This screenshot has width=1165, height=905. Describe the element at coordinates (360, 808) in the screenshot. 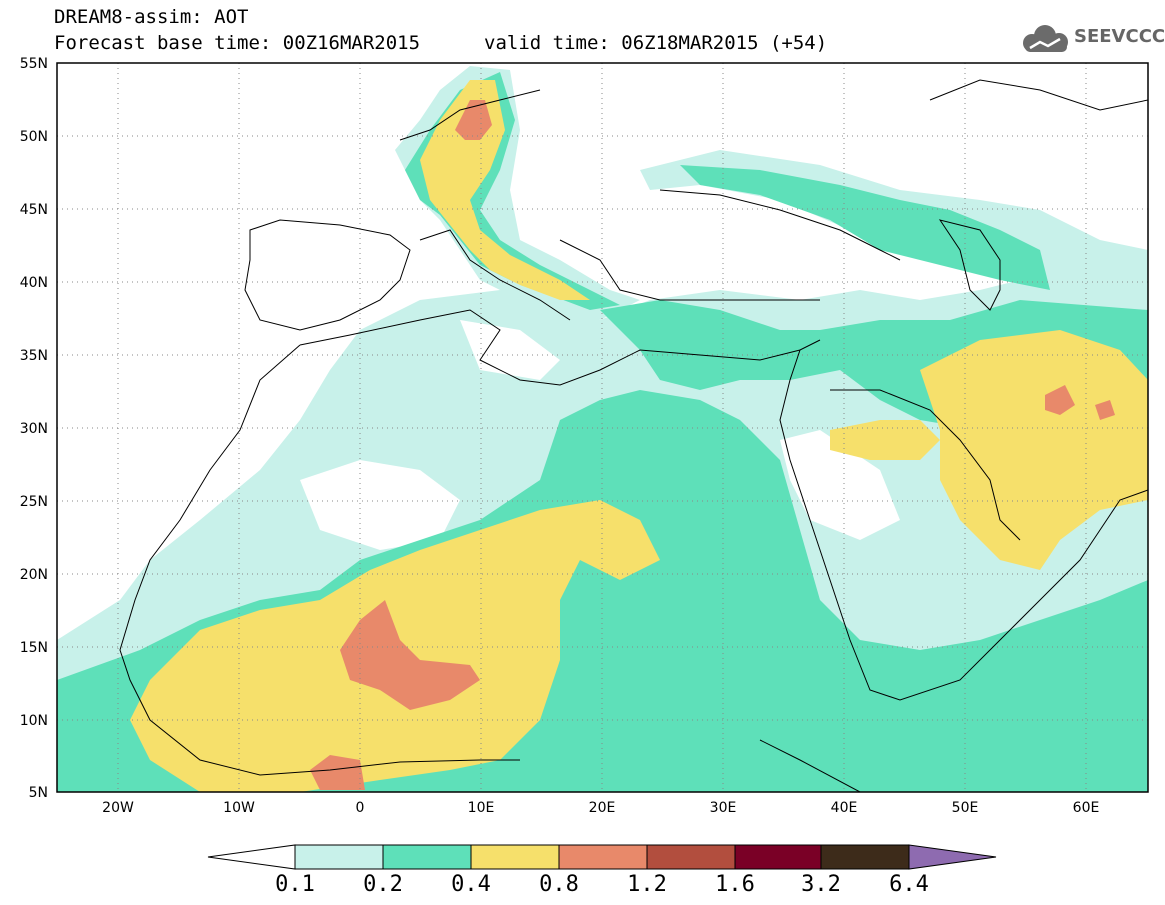

I see `lon-tick-label: 0` at that location.